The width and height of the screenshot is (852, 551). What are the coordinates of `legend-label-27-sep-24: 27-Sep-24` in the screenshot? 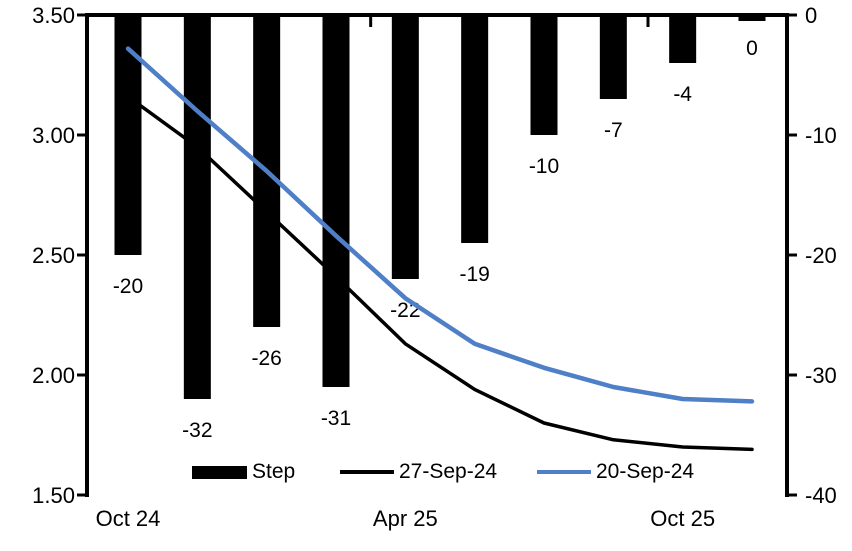 It's located at (448, 471).